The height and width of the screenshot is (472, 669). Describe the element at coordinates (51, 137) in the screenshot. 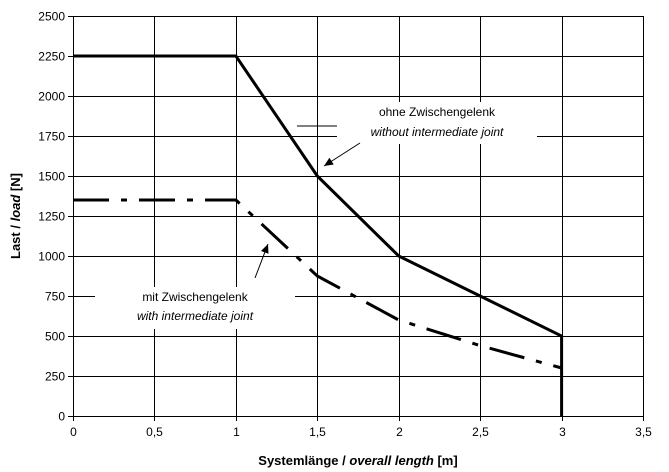

I see `y-tick-label: 1750` at that location.